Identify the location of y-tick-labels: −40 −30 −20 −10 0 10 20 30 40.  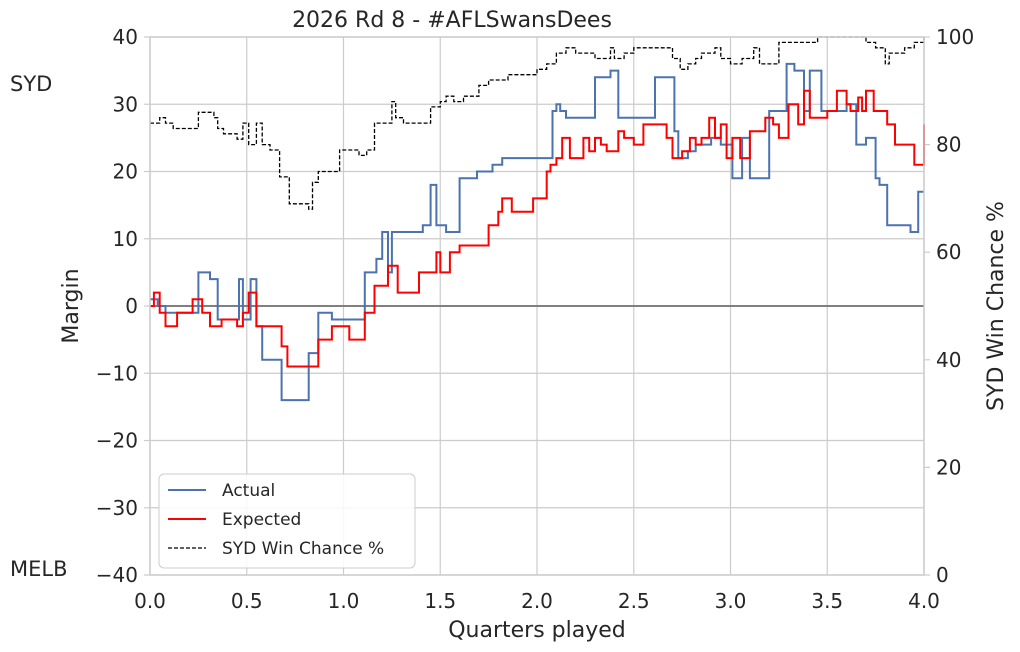
(117, 306).